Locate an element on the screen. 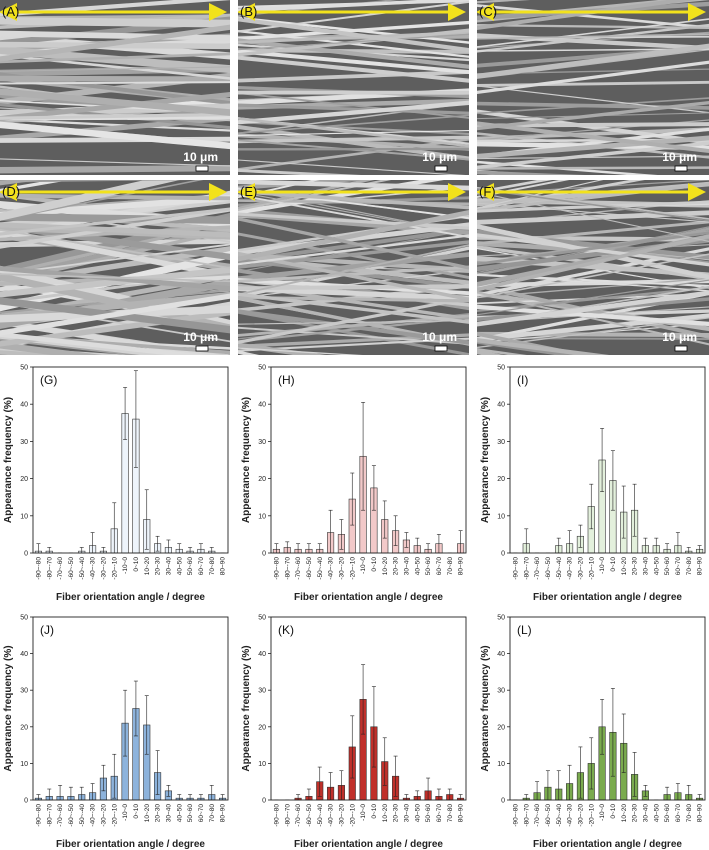  panel-label: (D) is located at coordinates (11, 191).